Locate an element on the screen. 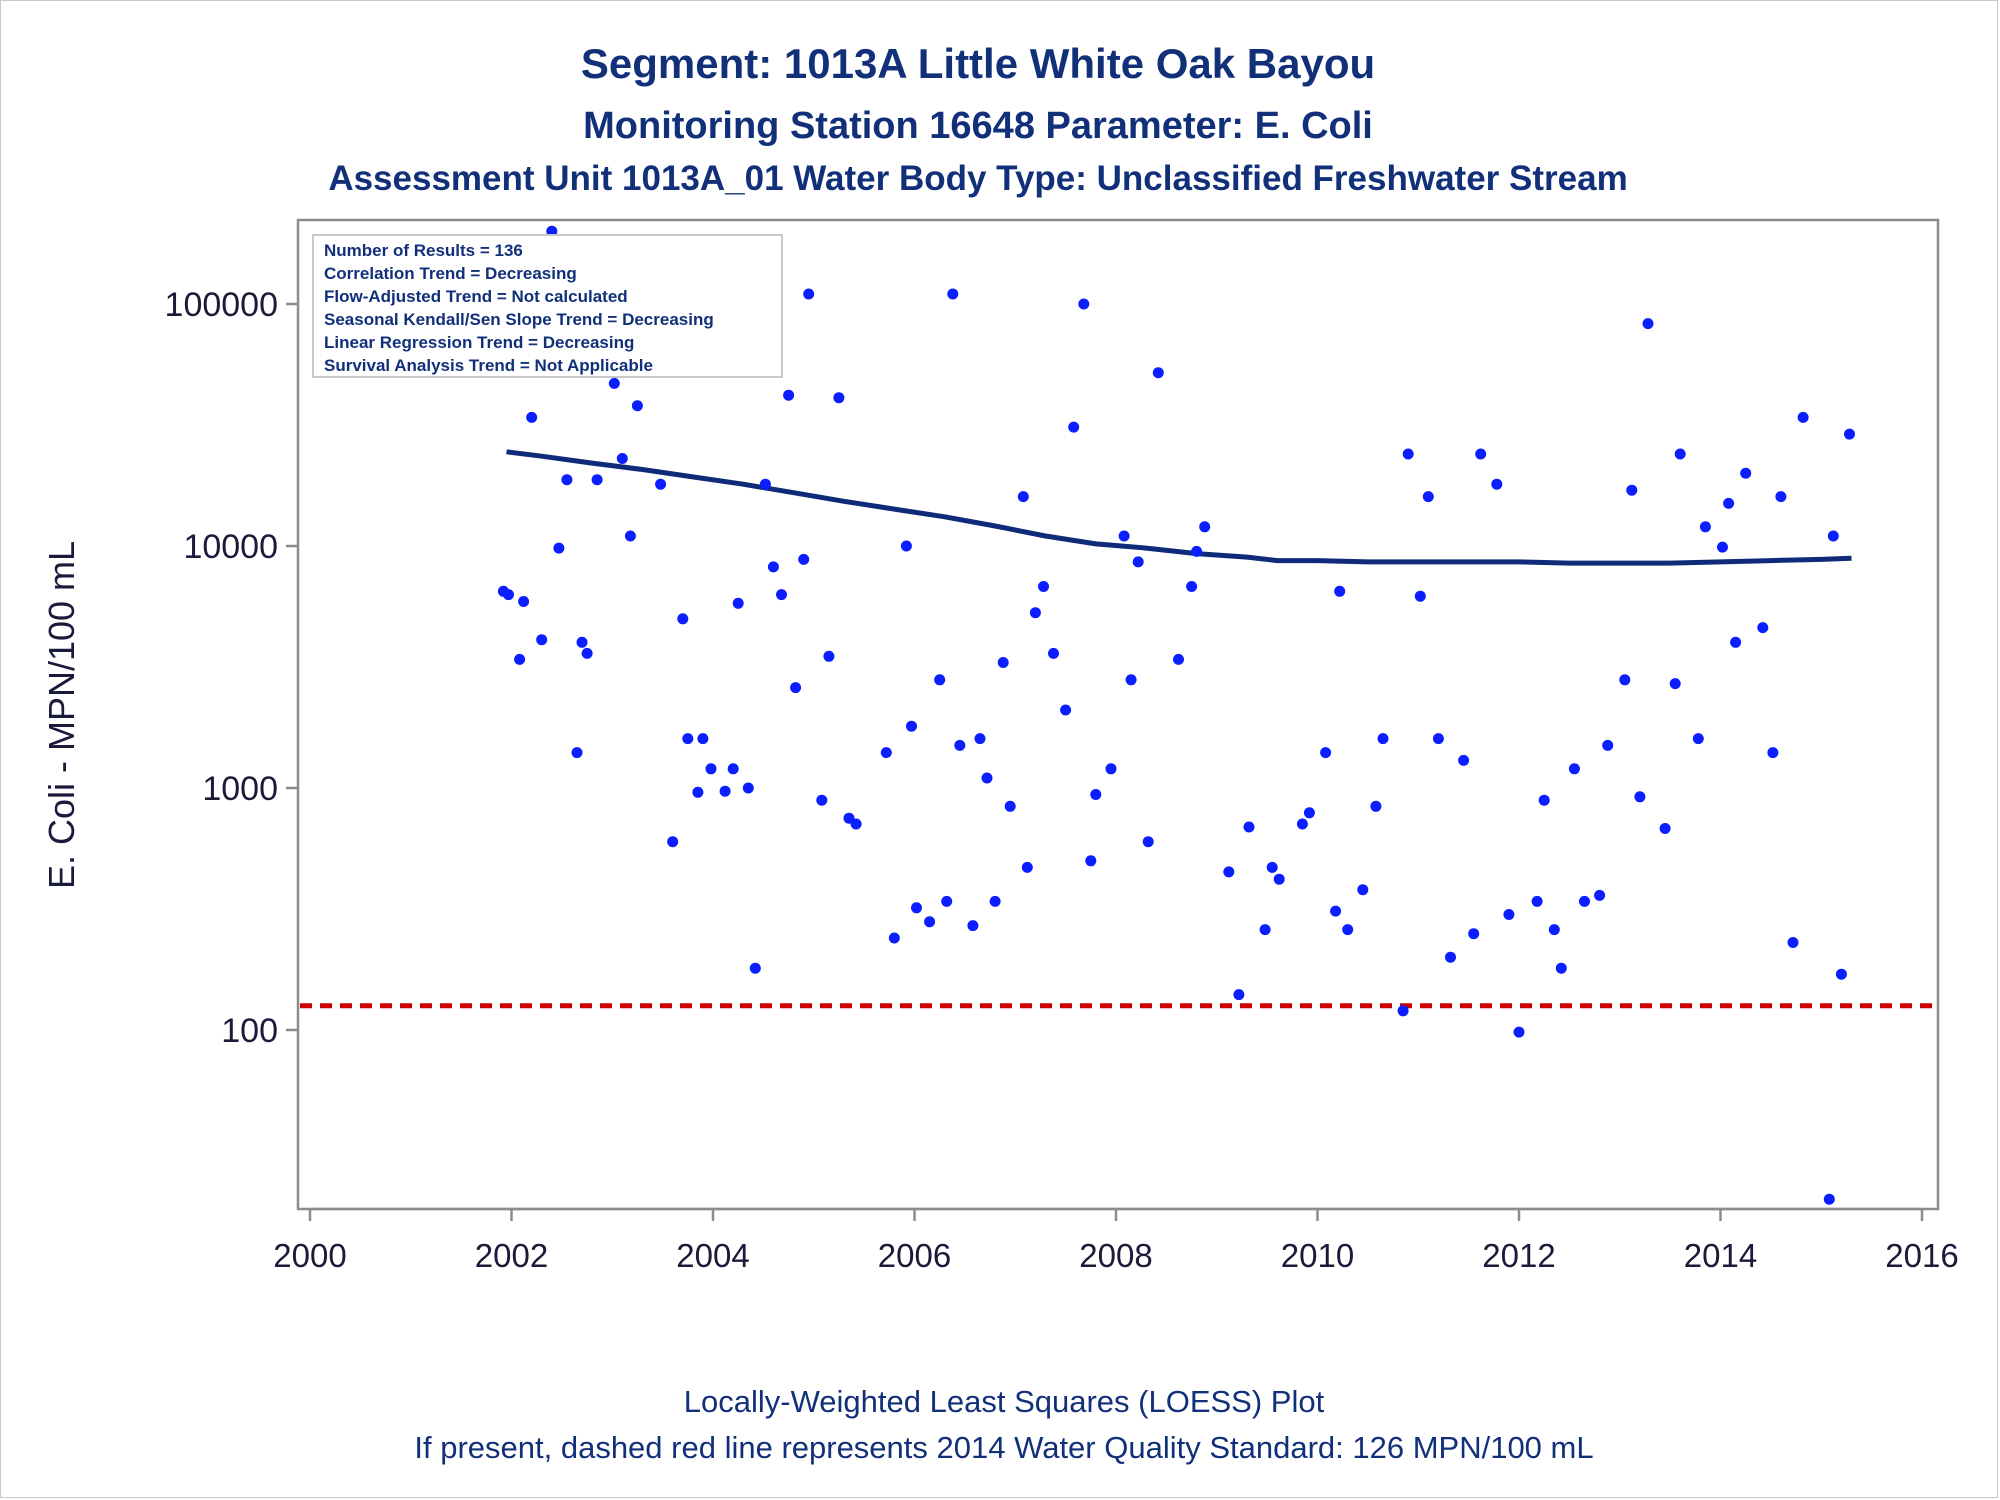  x-tick-label: 2016 is located at coordinates (1921, 1255).